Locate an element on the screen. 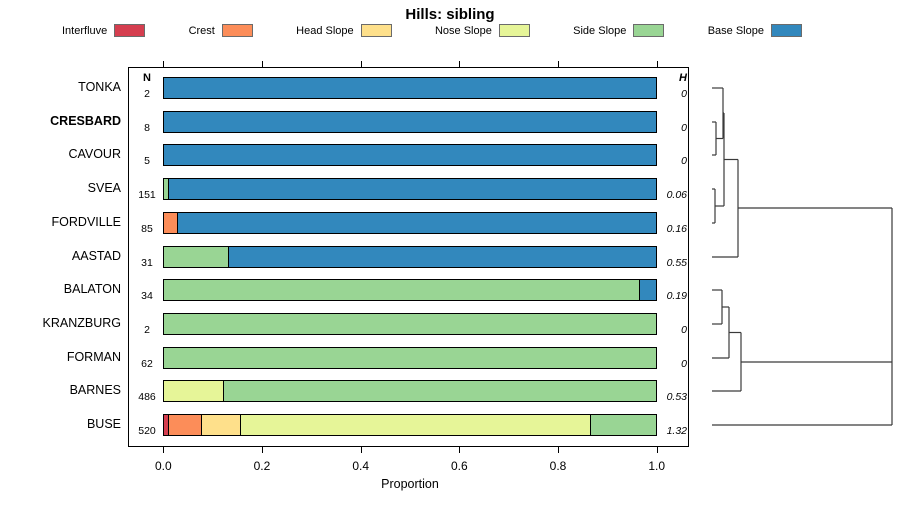  legend-item: Interfluve is located at coordinates (104, 30).